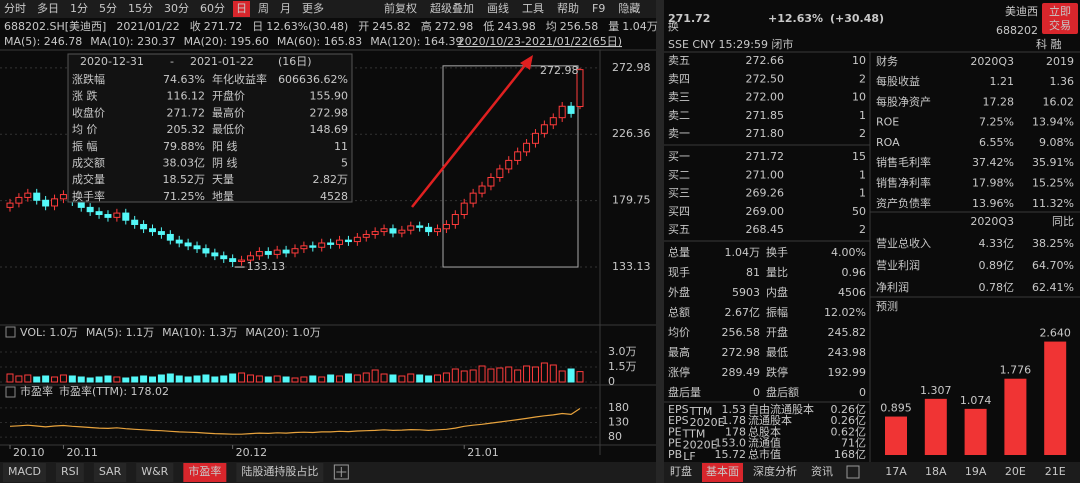 This screenshot has width=1080, height=483. Describe the element at coordinates (204, 471) in the screenshot. I see `indicator-tab: 市盈率` at that location.